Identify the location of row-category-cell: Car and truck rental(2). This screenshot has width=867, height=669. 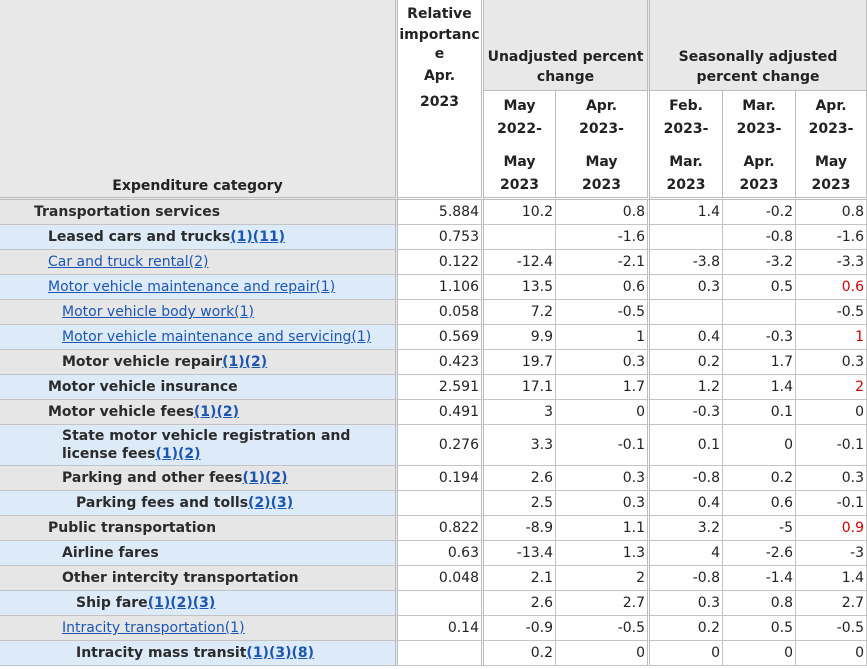
(199, 262).